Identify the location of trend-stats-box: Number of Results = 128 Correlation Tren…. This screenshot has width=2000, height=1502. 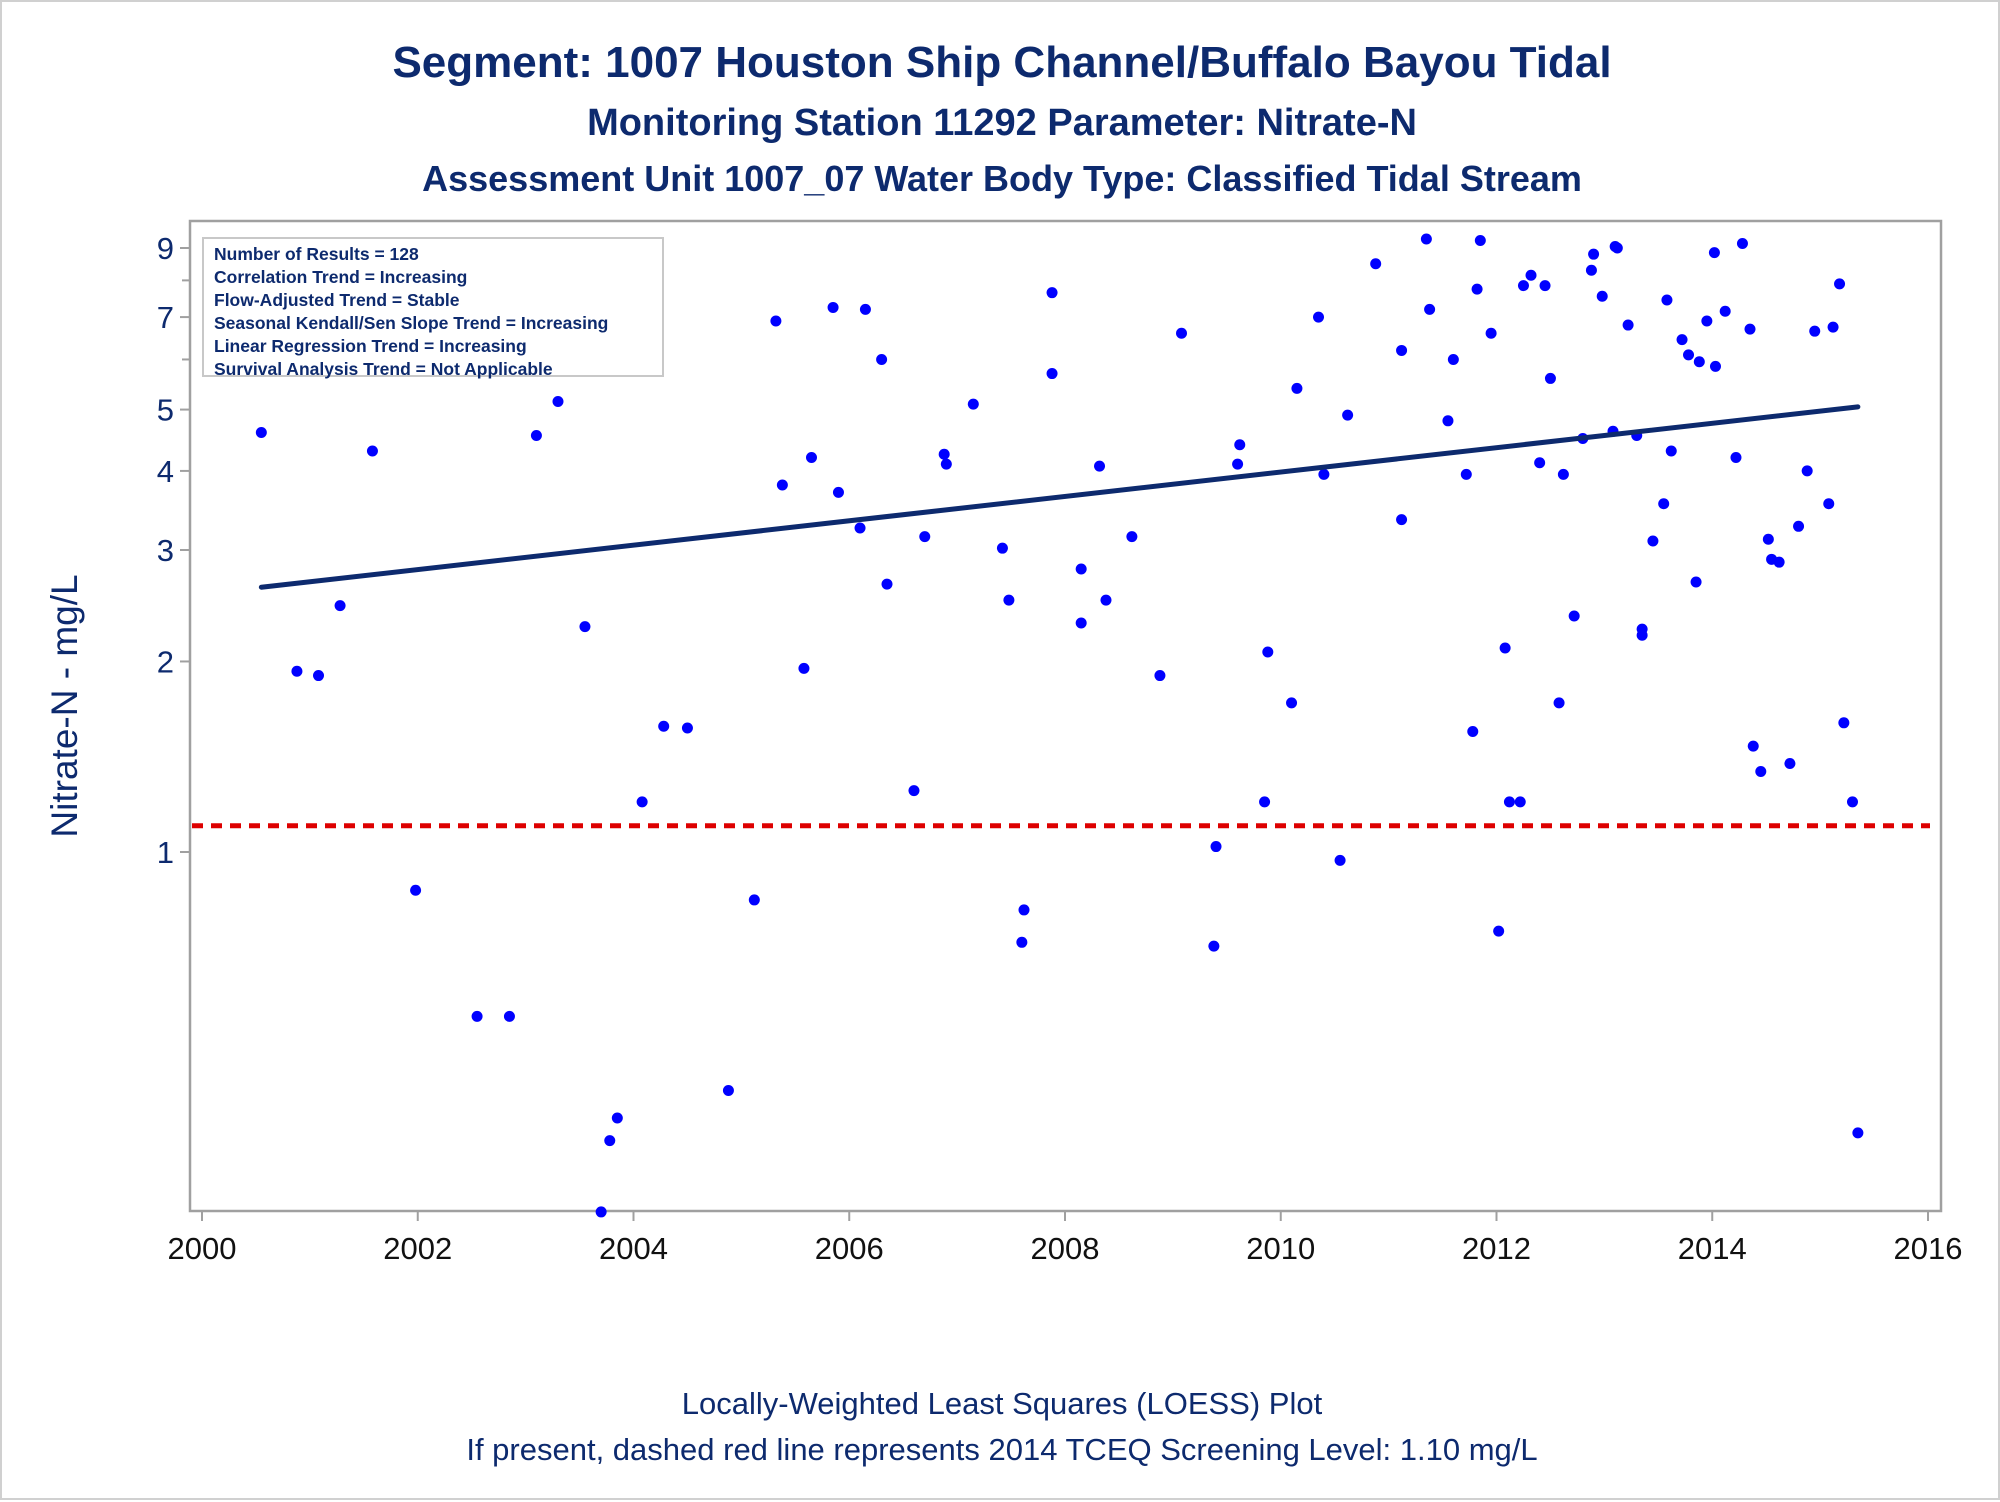
(433, 308).